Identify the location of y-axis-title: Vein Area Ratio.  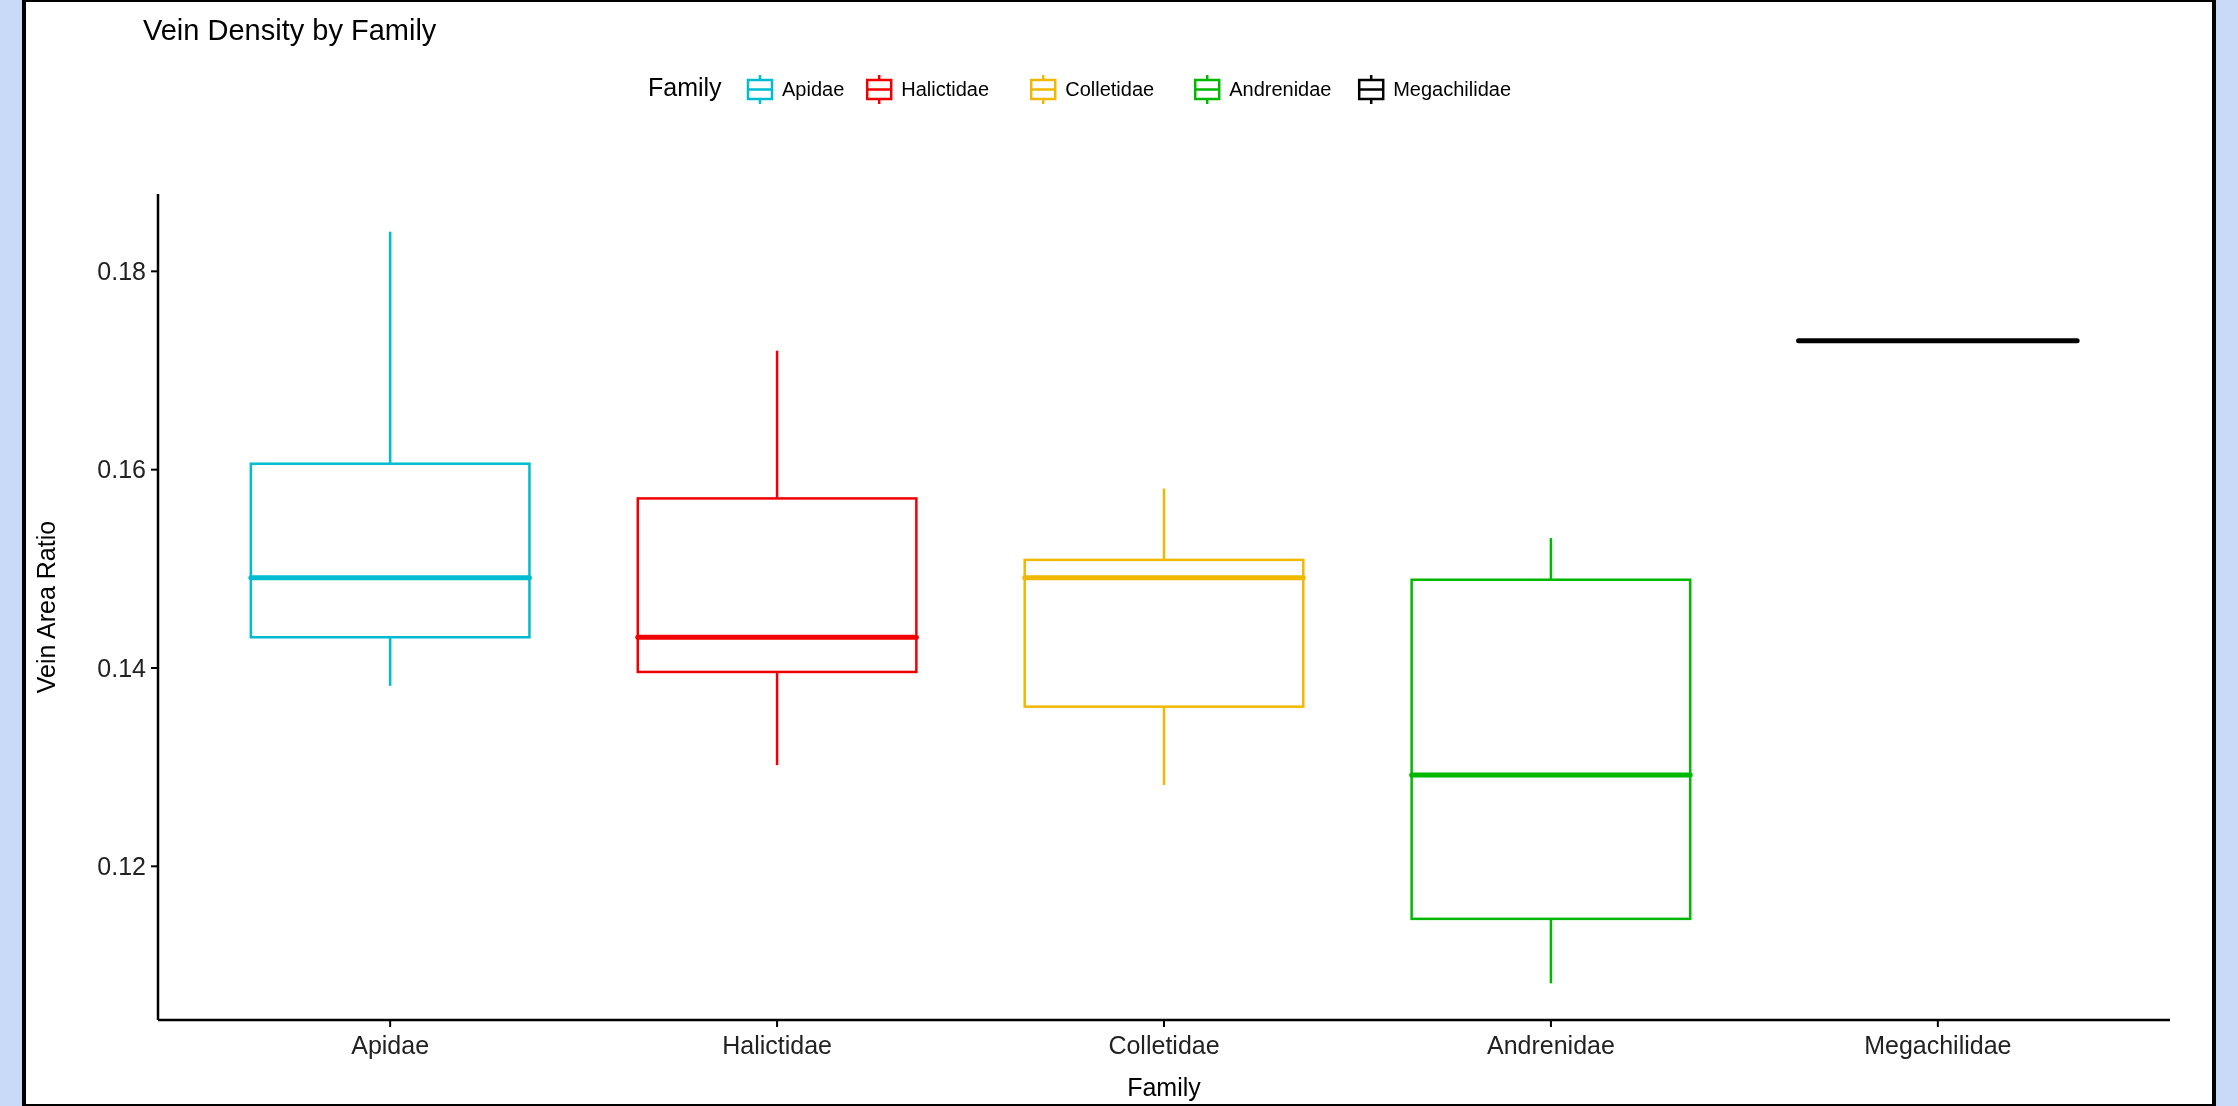
(46, 607).